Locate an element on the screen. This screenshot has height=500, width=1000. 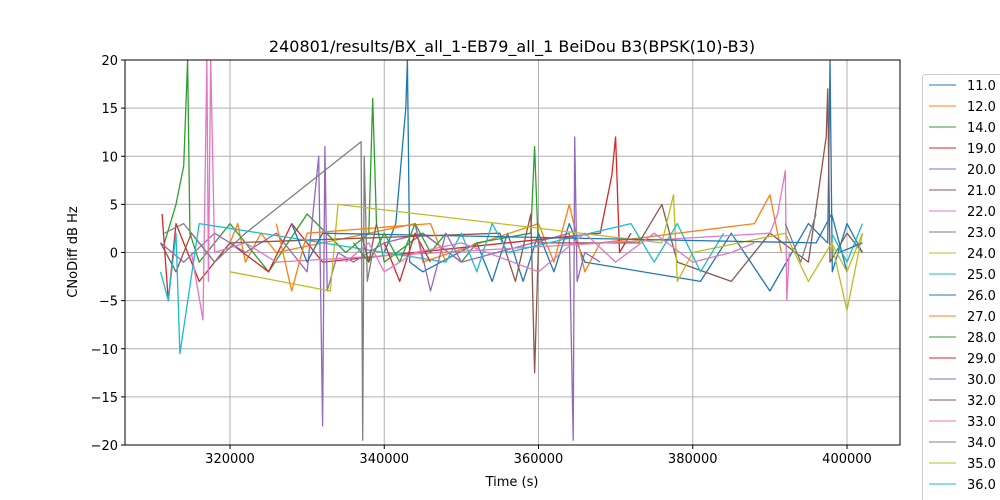
legend-label: 36.0 is located at coordinates (981, 485).